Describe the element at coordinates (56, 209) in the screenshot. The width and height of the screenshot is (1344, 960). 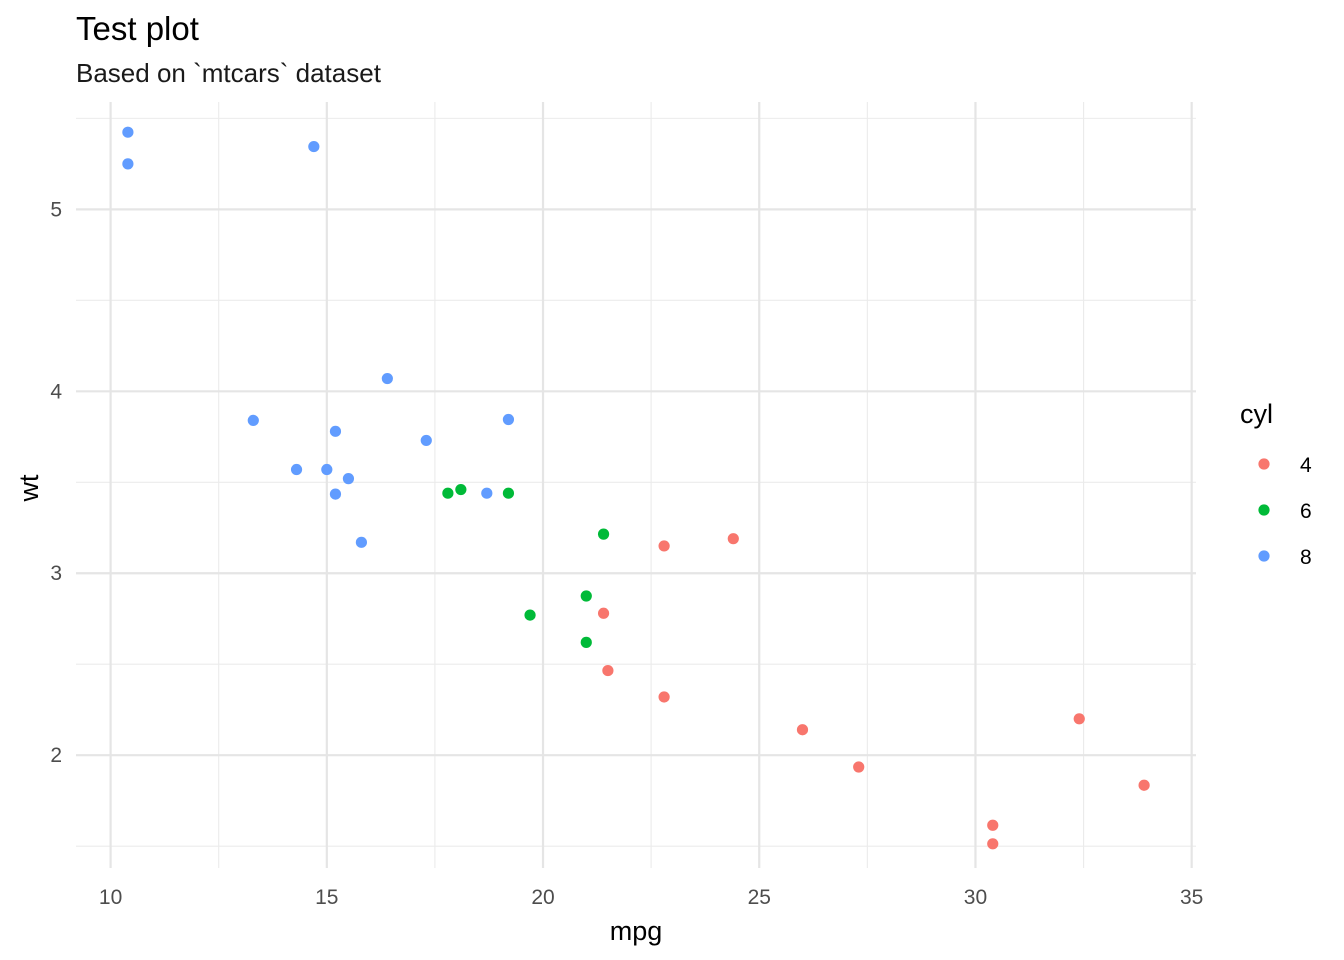
I see `y-tick-label: 5` at that location.